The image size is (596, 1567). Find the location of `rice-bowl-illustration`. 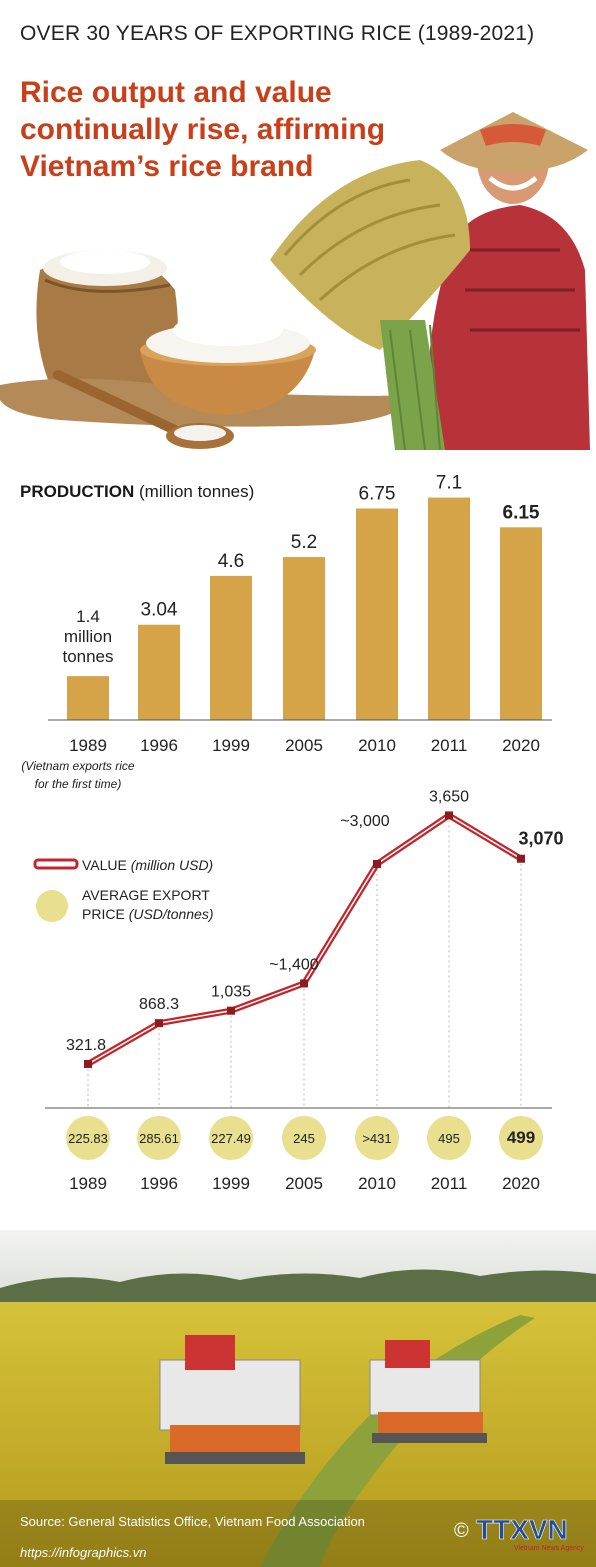

rice-bowl-illustration is located at coordinates (228, 364).